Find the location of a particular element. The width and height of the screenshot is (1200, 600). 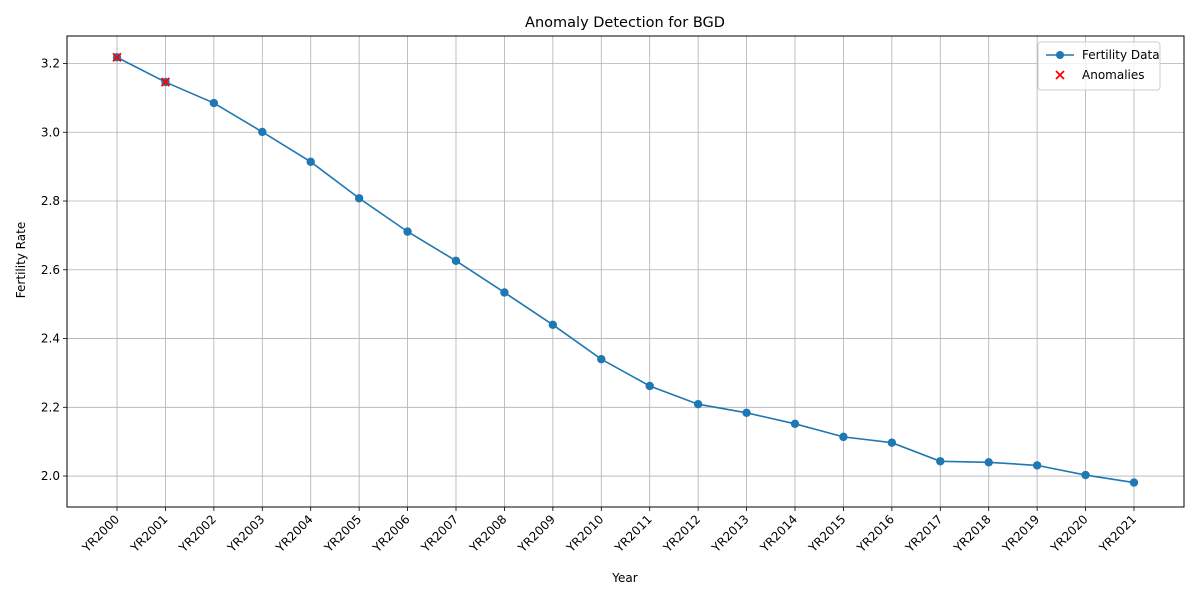

legend: Fertility Data Anomalies is located at coordinates (1099, 66).